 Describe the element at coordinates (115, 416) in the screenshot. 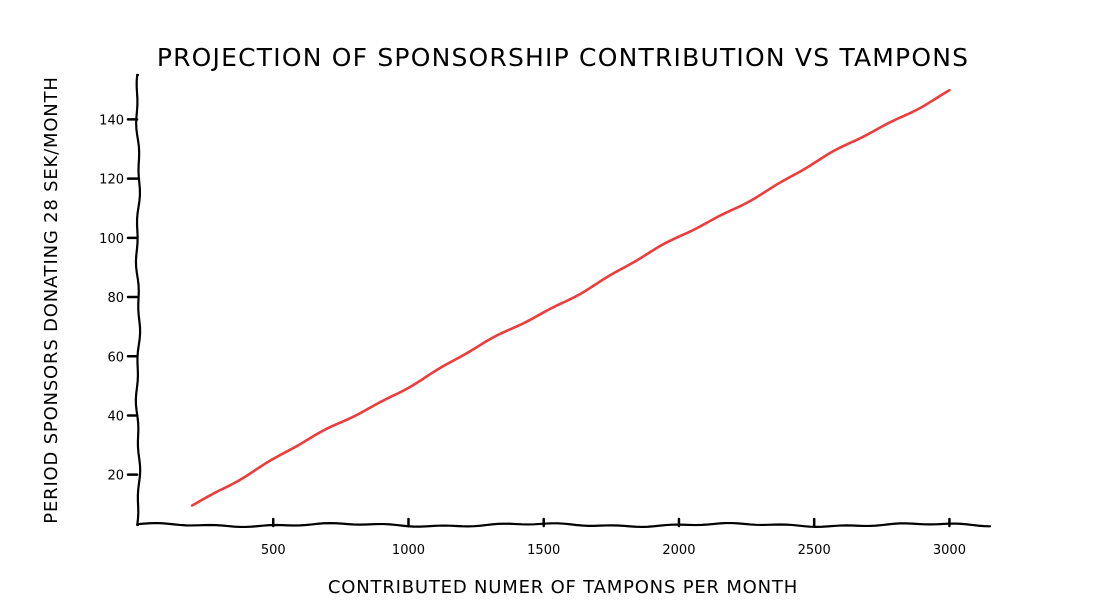

I see `y-tick-label: 40` at that location.